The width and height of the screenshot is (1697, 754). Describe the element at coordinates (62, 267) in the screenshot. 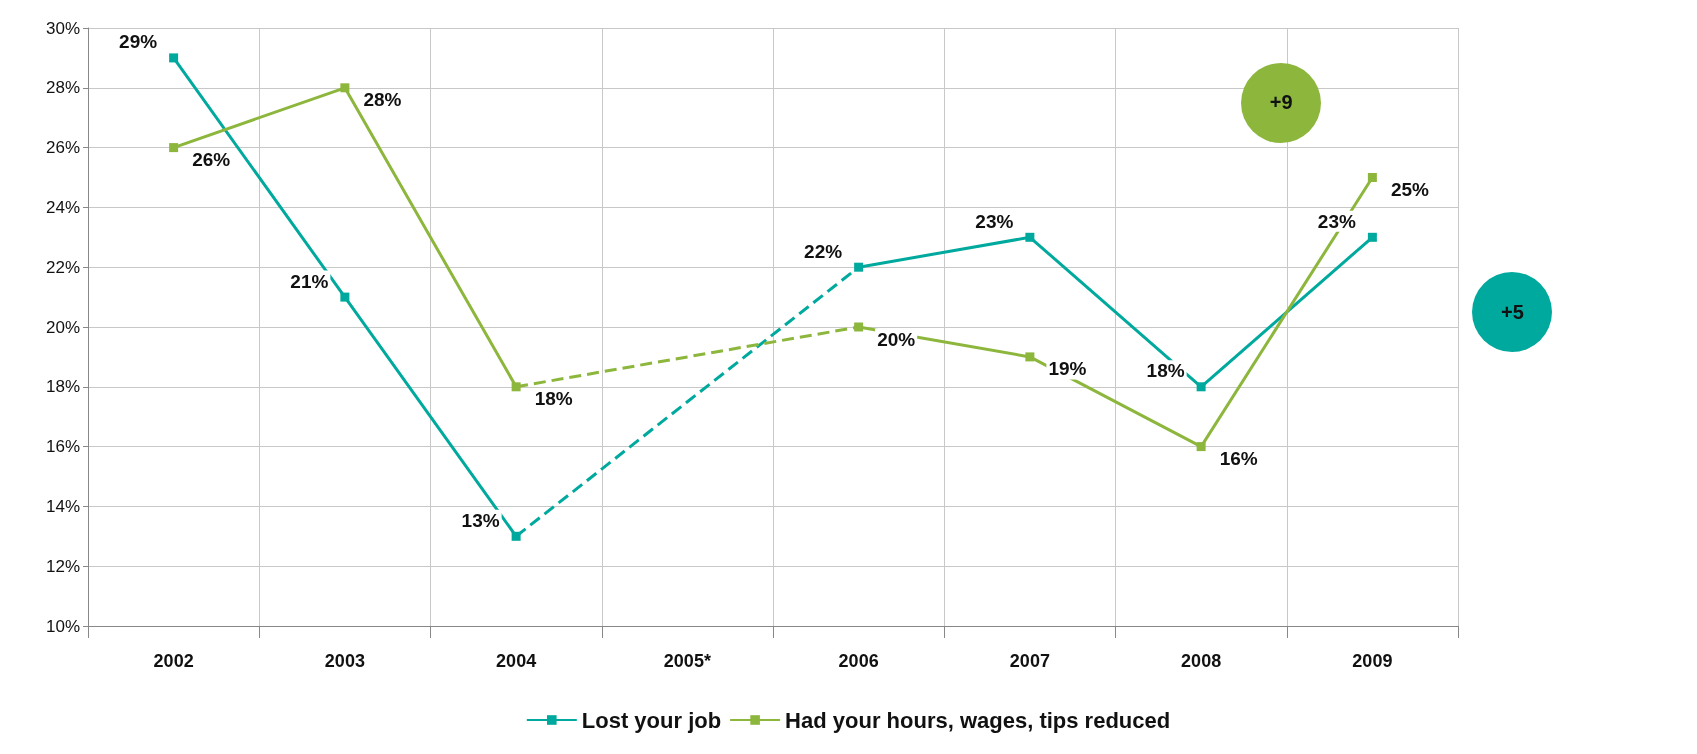

I see `y-tick-label: 22%` at that location.